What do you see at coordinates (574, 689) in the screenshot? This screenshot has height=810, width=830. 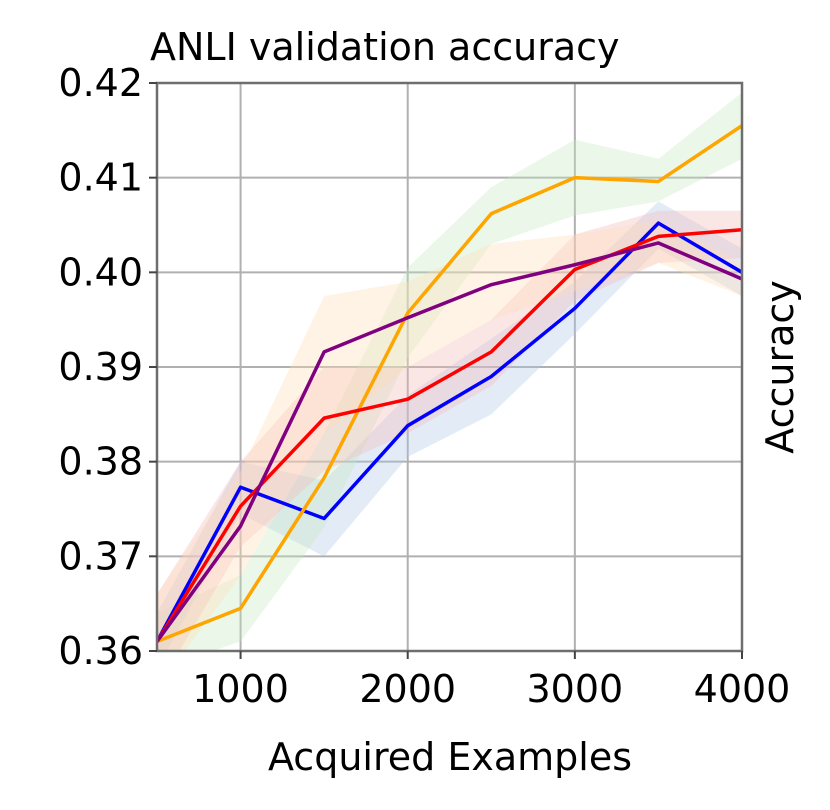 I see `x-tick-label: 3000` at bounding box center [574, 689].